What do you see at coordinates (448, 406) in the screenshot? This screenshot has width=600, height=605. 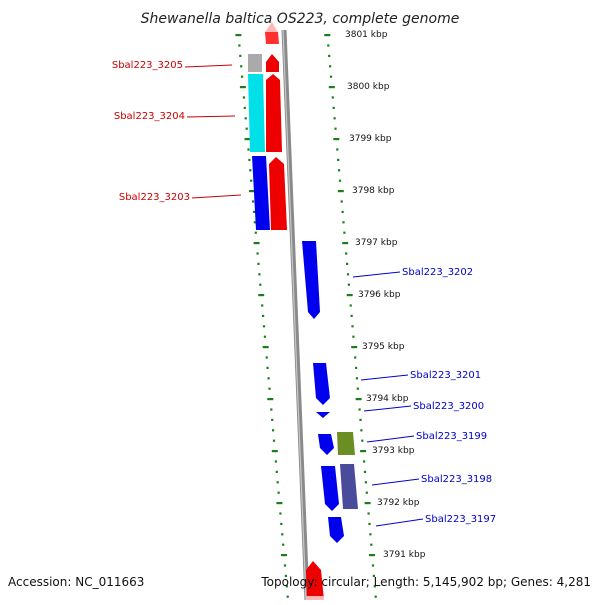 I see `gene-label: Sbal223_3200` at bounding box center [448, 406].